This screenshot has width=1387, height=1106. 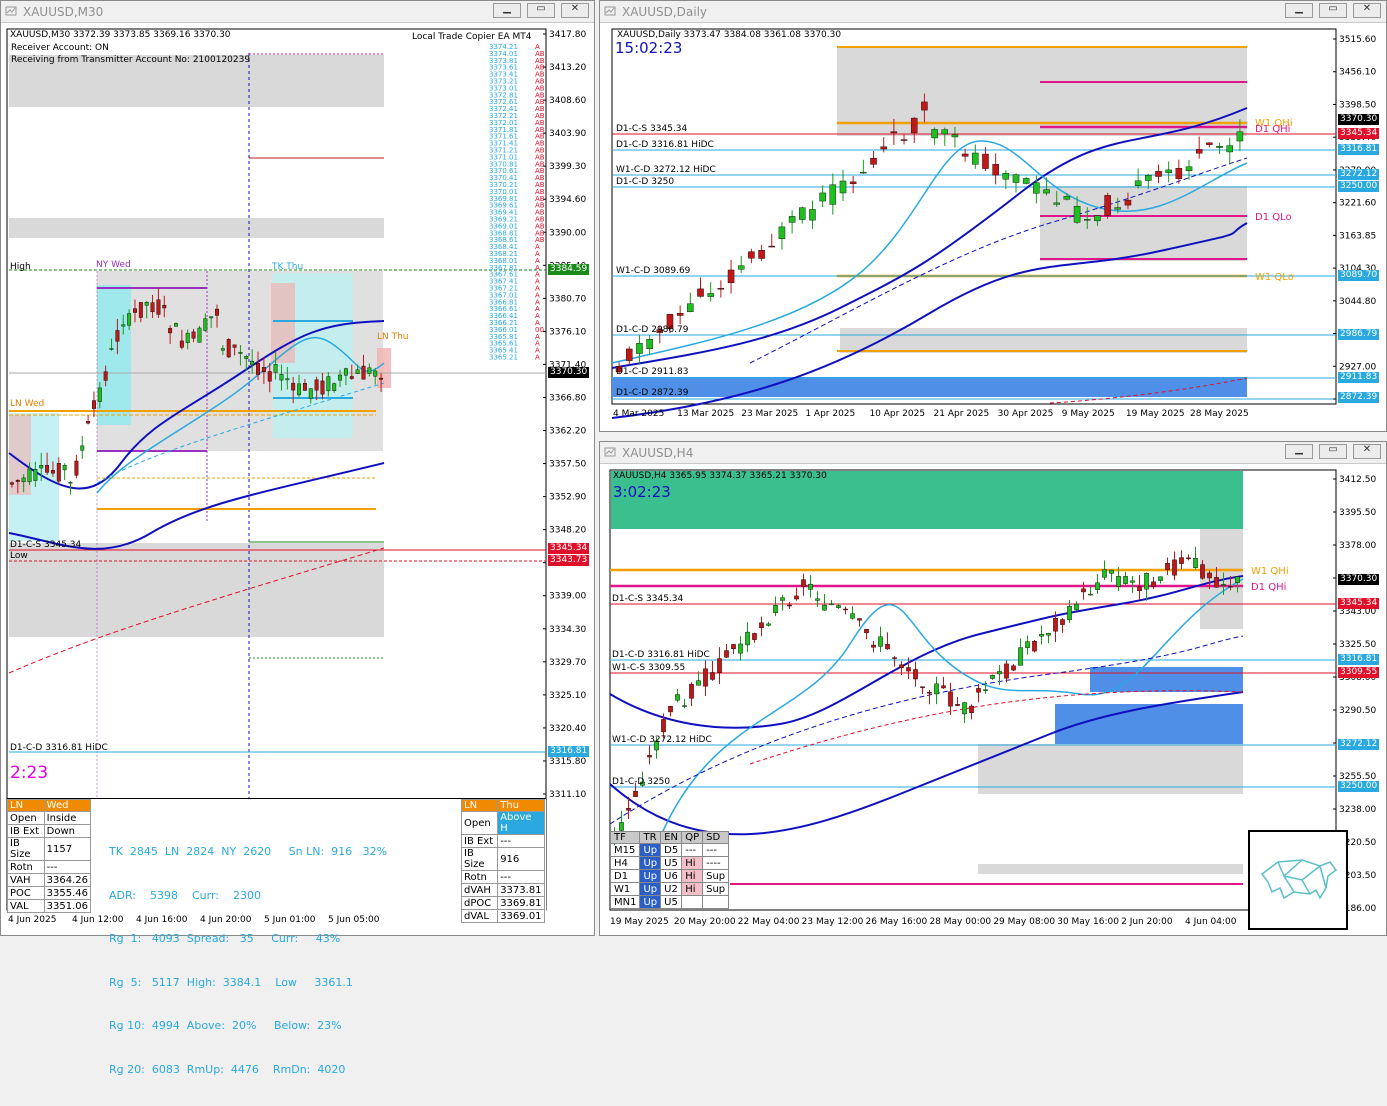 I want to click on panel-cell: Inside, so click(x=67, y=818).